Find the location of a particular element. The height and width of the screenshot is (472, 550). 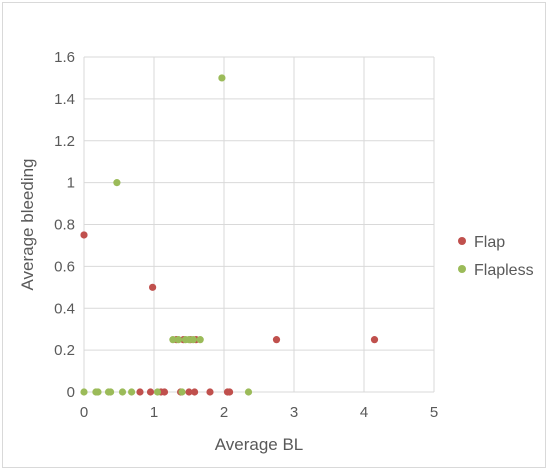

x-tick-label: 2 is located at coordinates (224, 412).